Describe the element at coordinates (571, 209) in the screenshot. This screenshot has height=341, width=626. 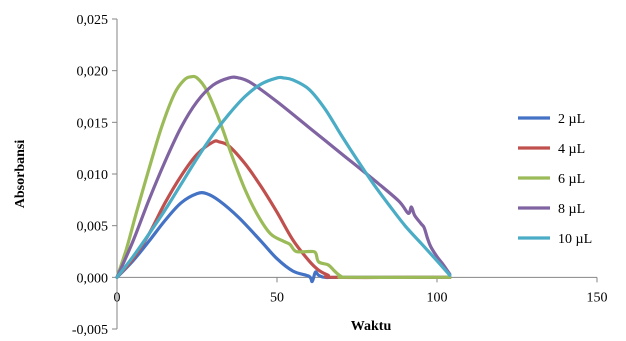
I see `legend-label-4: 8 µL` at that location.